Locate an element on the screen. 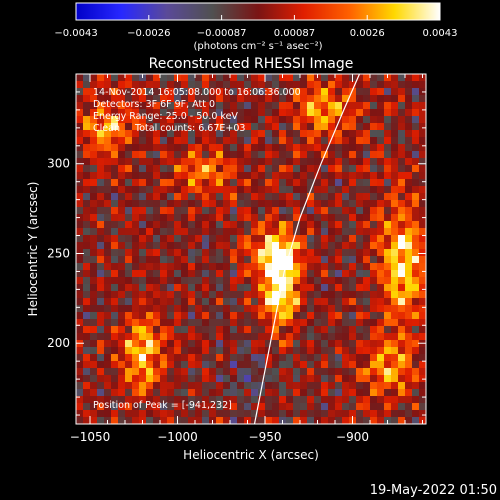 The width and height of the screenshot is (500, 500). colorbar-tick-label: 0.0043 is located at coordinates (440, 33).